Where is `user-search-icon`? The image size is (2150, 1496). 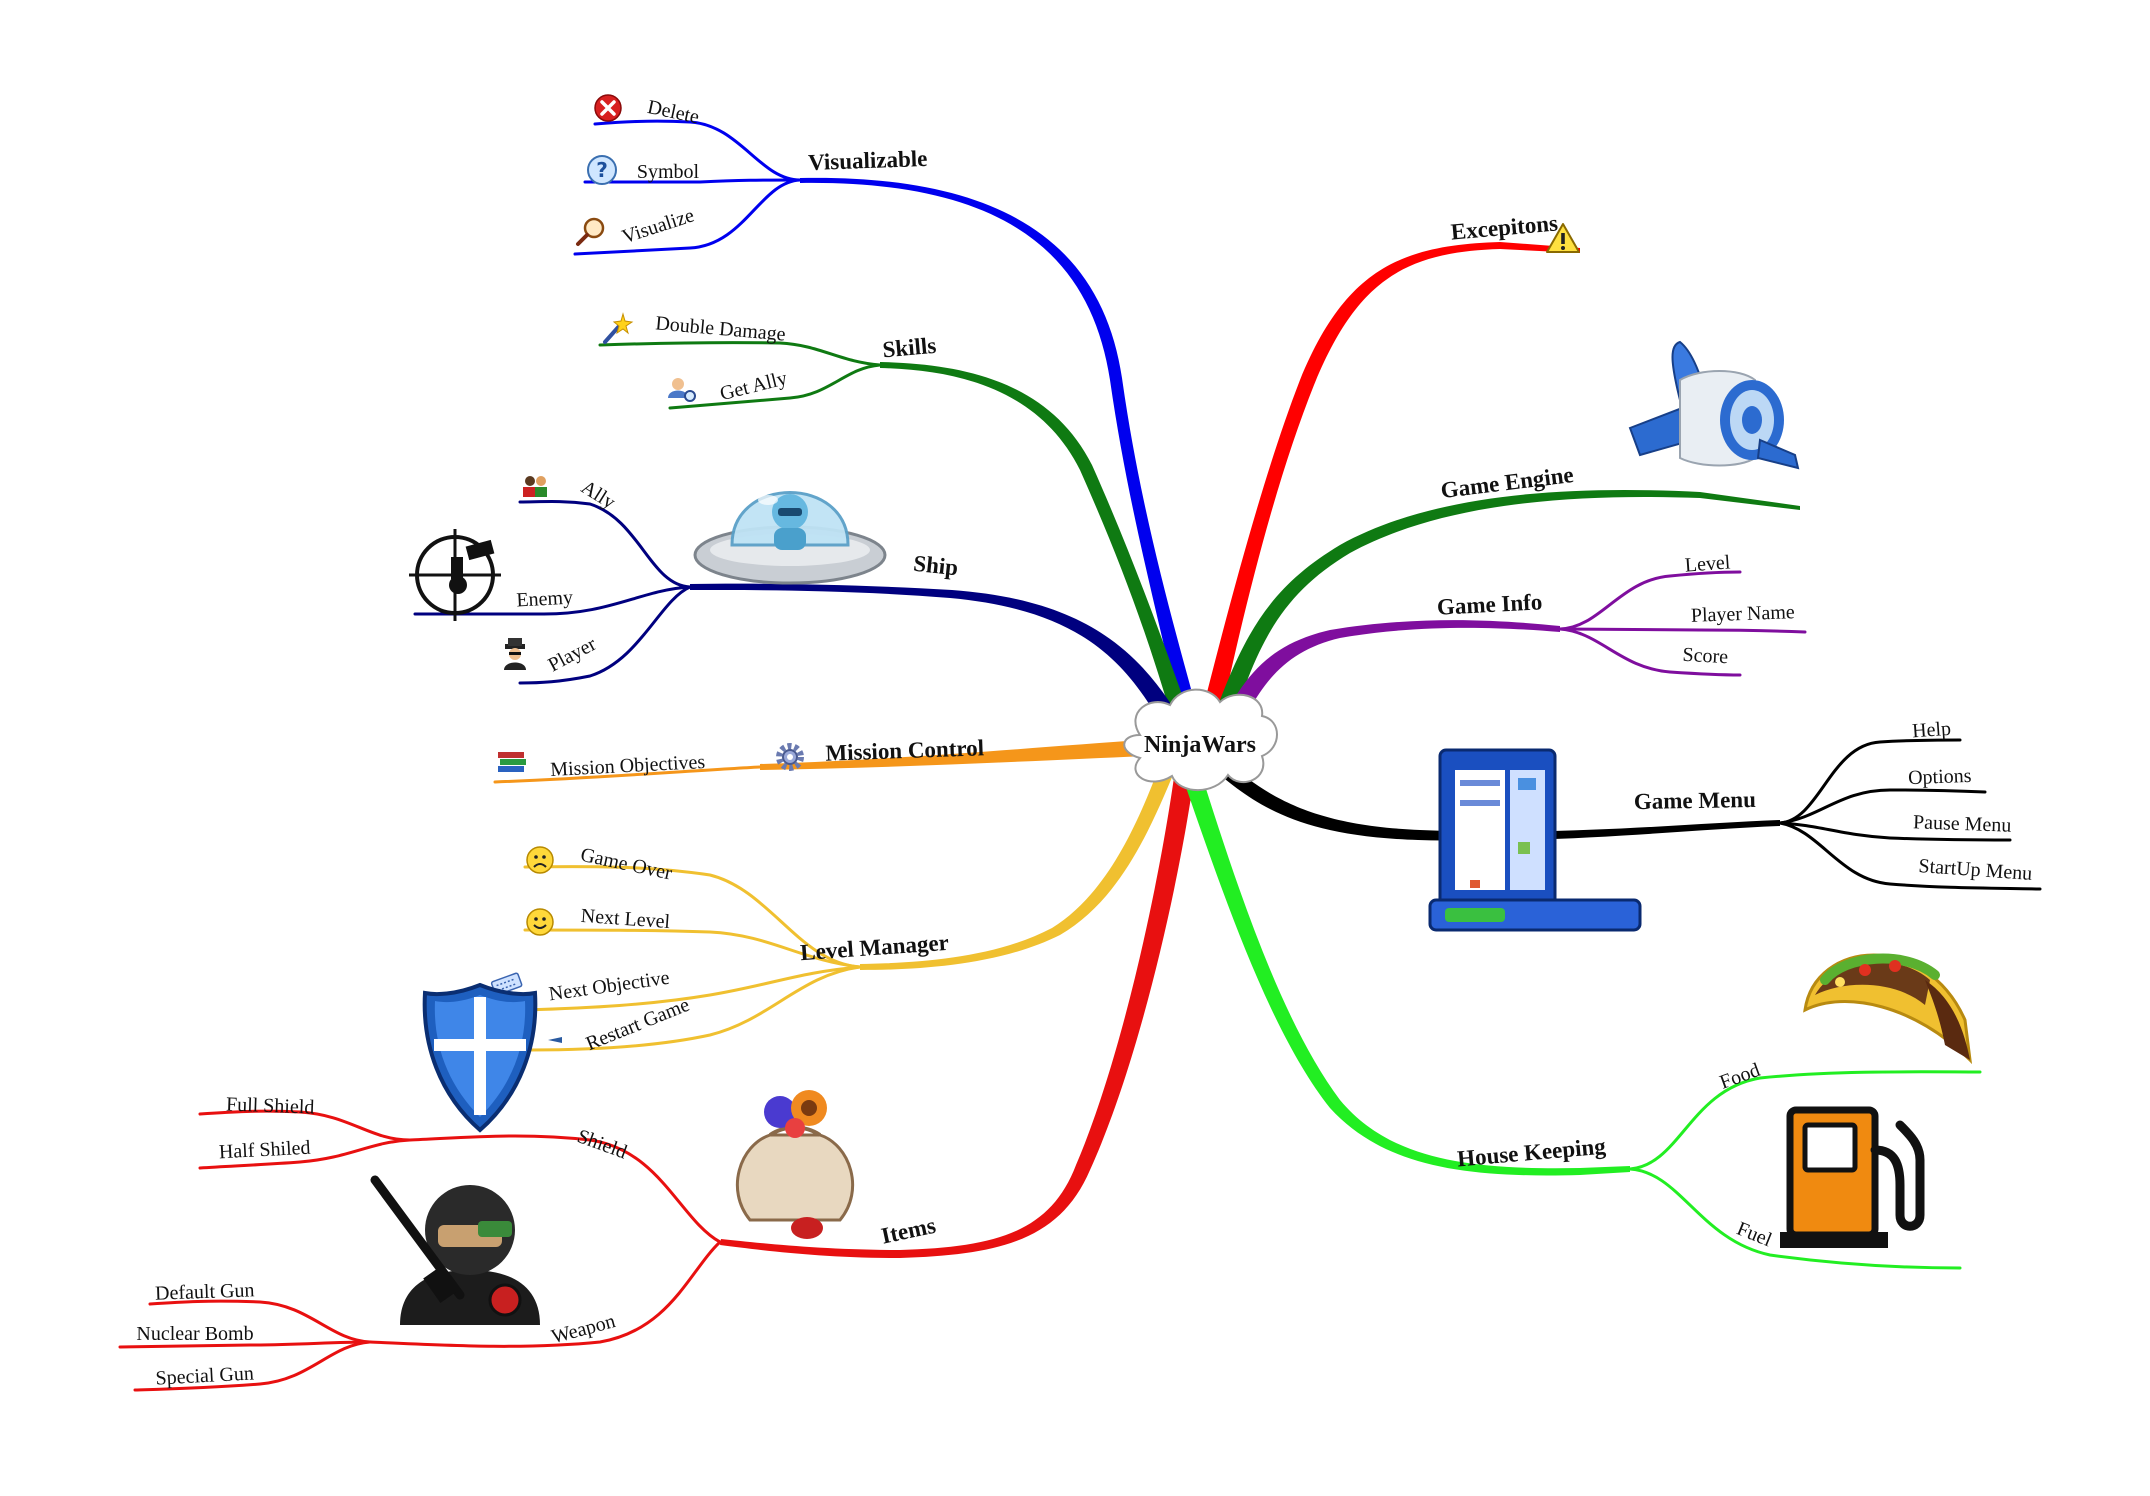 user-search-icon is located at coordinates (682, 390).